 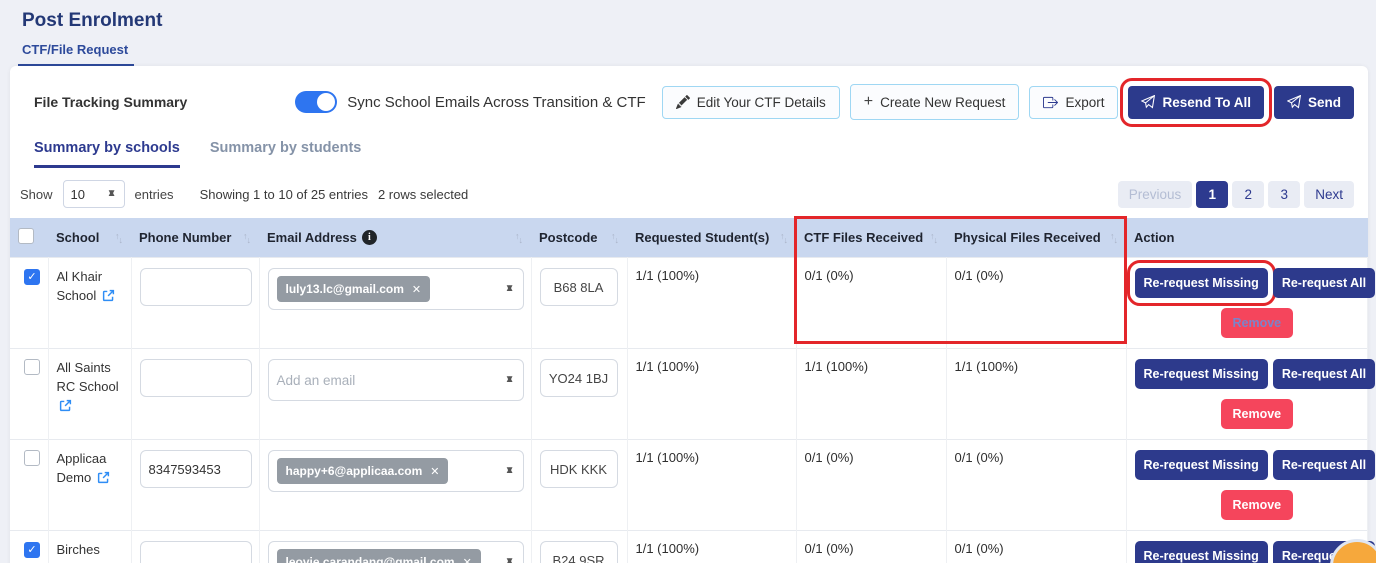 I want to click on send-label: Send, so click(x=1324, y=102).